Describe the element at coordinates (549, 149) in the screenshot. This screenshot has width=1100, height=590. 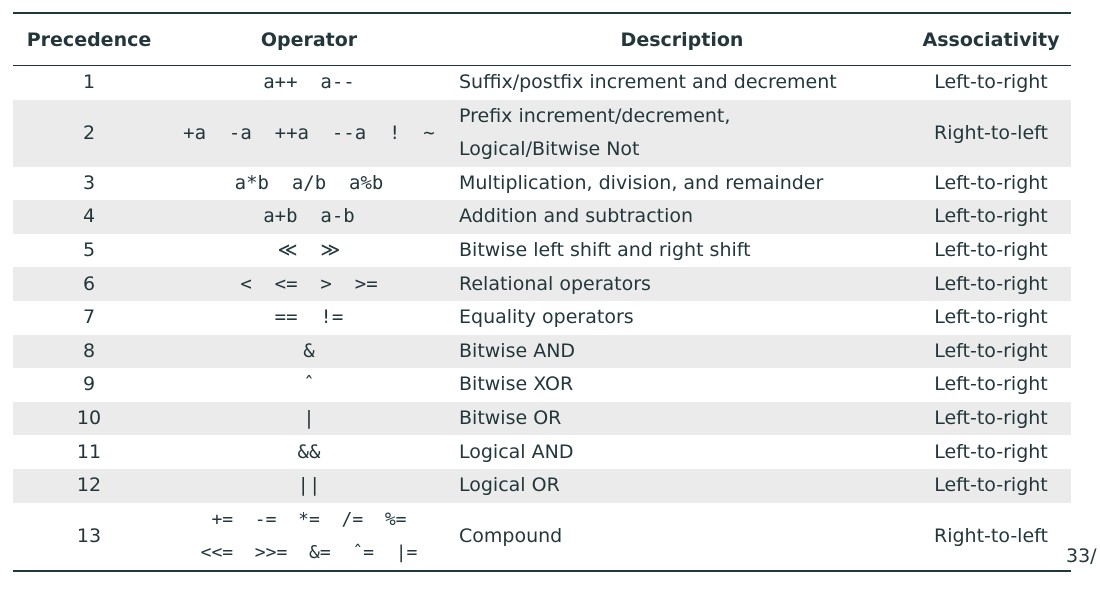
I see `description-line: Logical/Bitwise Not` at that location.